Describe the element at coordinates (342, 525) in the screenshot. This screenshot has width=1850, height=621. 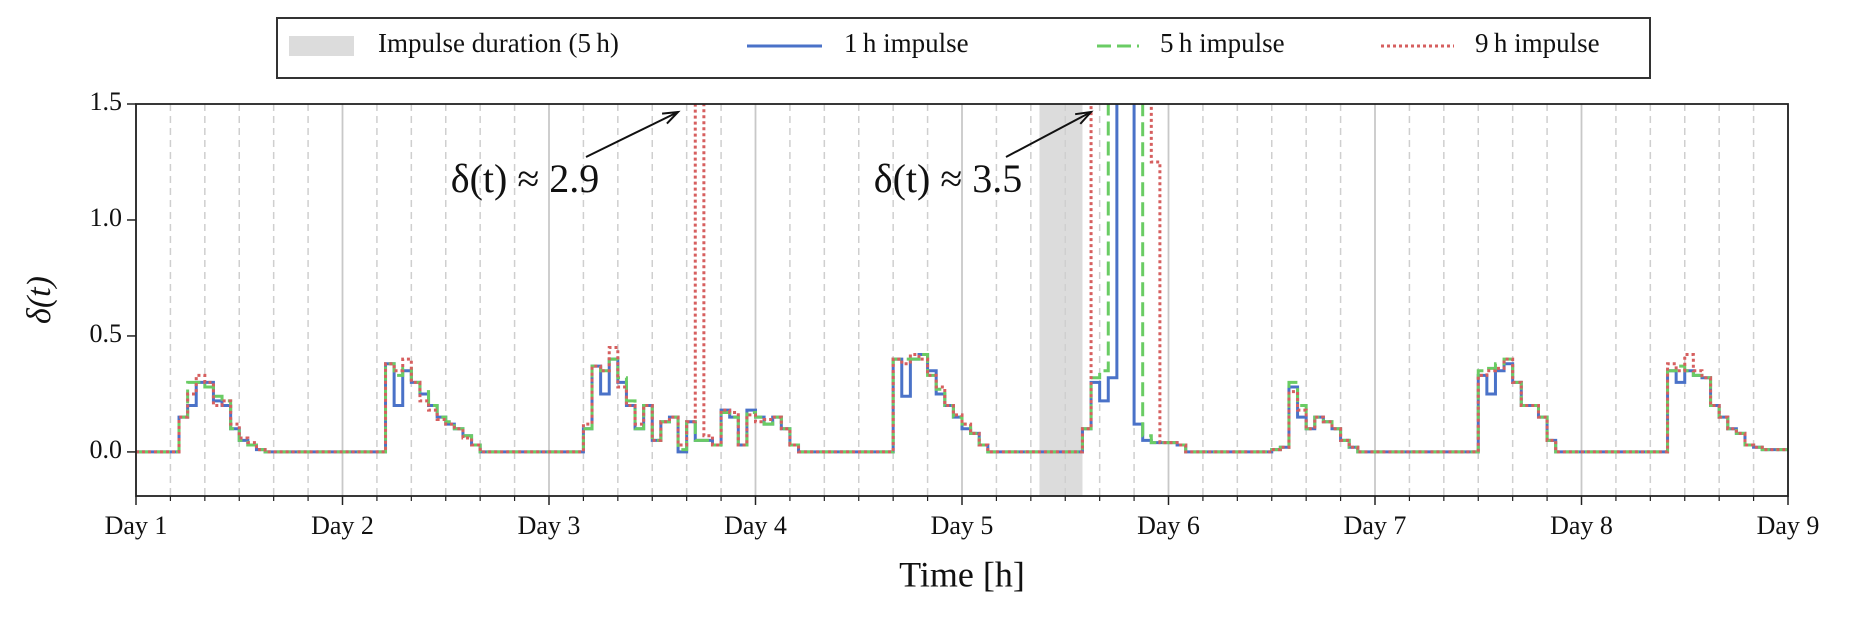
I see `x-tick-label: Day 2` at that location.